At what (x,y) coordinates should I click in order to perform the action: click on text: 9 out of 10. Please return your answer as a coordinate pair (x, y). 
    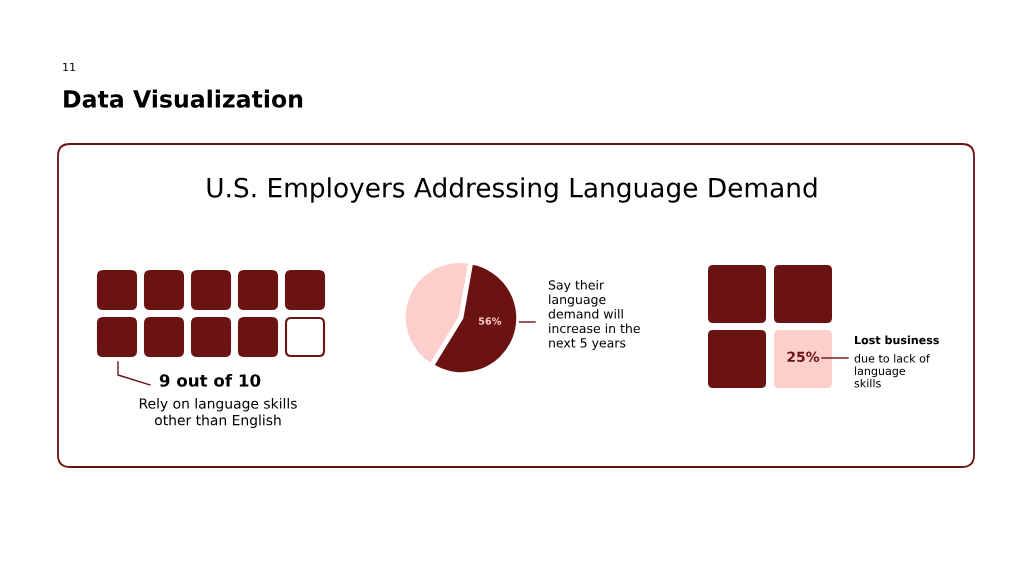
    Looking at the image, I should click on (210, 380).